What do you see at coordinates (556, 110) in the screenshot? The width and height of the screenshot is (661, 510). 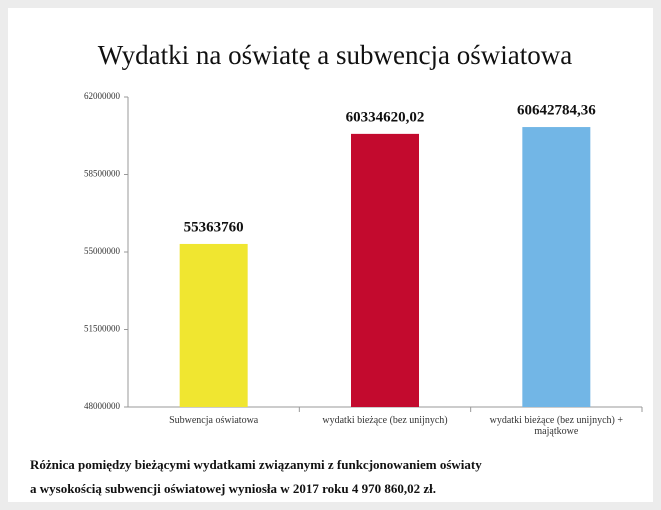 I see `value-label: 60642784,36` at bounding box center [556, 110].